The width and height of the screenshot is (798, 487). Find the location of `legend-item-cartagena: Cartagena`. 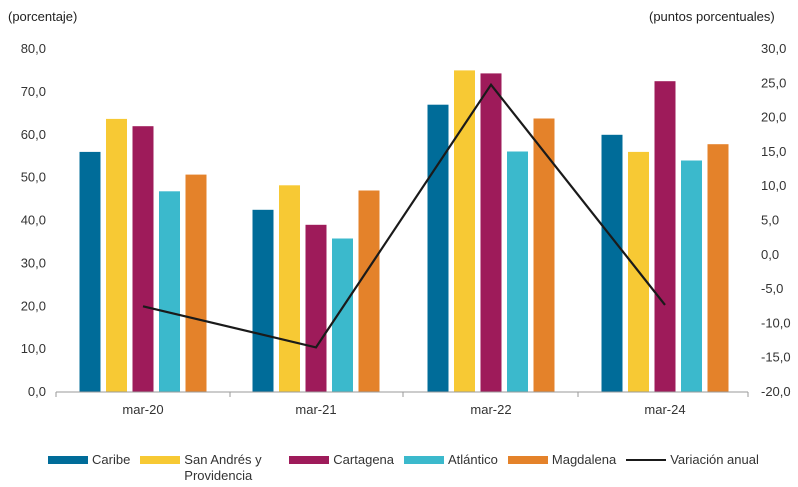

legend-item-cartagena: Cartagena is located at coordinates (341, 460).